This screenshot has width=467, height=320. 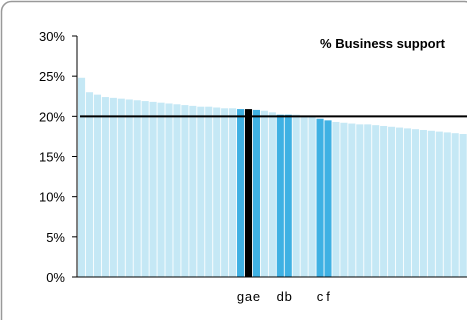 What do you see at coordinates (256, 296) in the screenshot?
I see `category-label-e: e` at bounding box center [256, 296].